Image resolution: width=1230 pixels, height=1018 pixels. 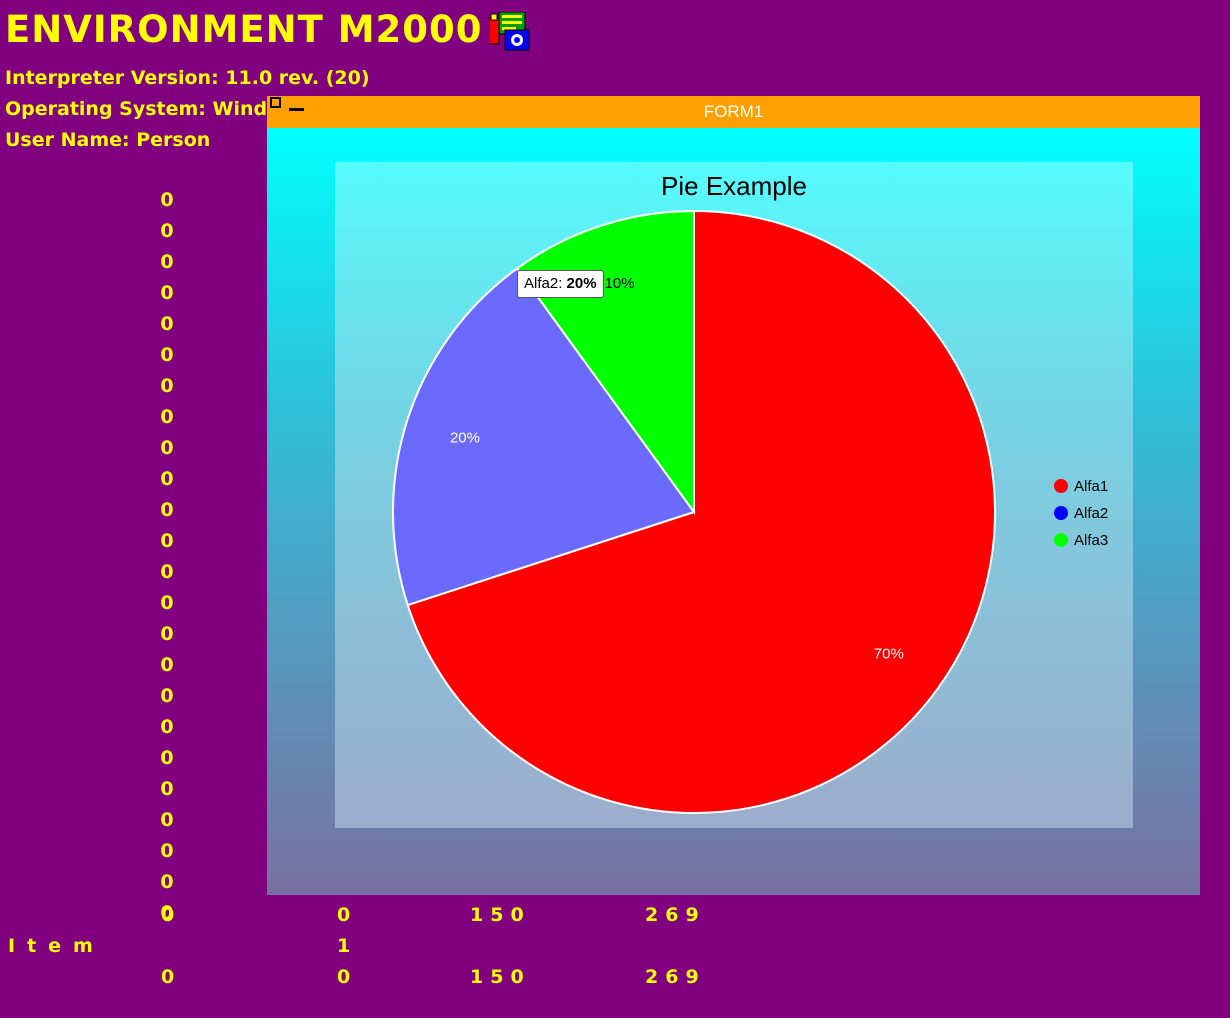 What do you see at coordinates (1091, 513) in the screenshot?
I see `legend-label: Alfa2` at bounding box center [1091, 513].